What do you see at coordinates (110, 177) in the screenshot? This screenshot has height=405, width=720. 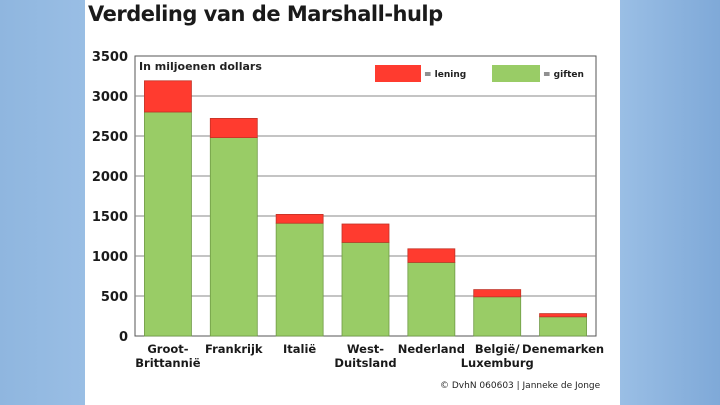 I see `y-tick-label: 2000` at bounding box center [110, 177].